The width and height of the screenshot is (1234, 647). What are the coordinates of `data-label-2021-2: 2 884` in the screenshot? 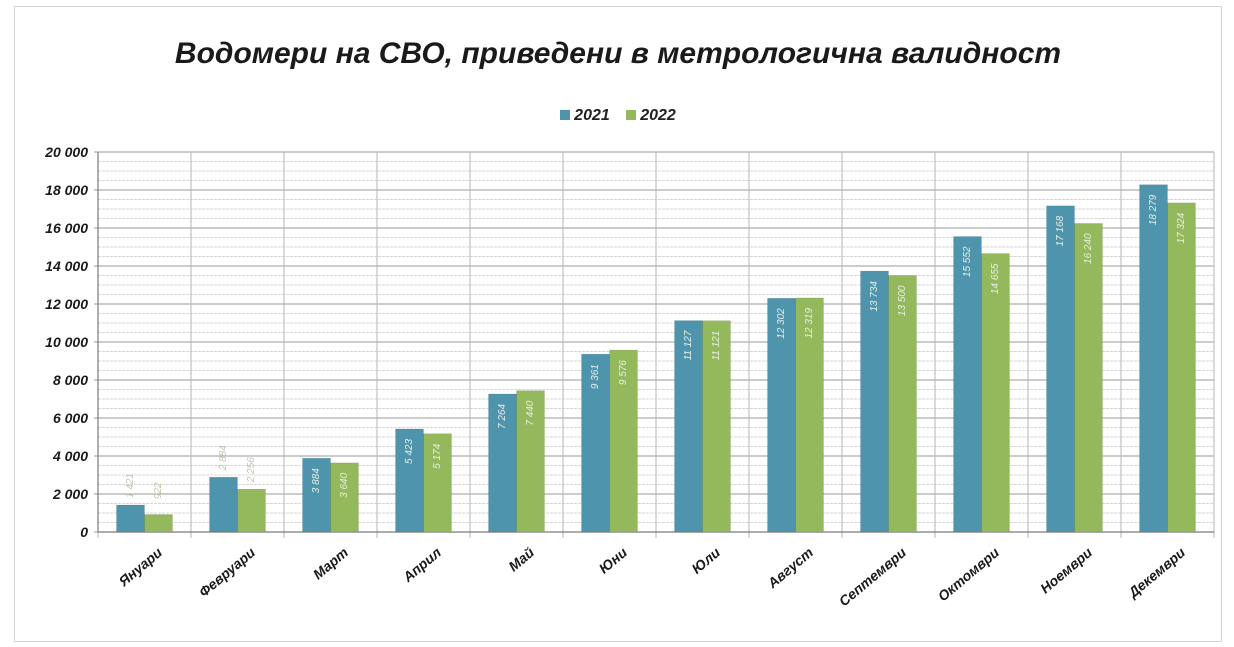 It's located at (223, 458).